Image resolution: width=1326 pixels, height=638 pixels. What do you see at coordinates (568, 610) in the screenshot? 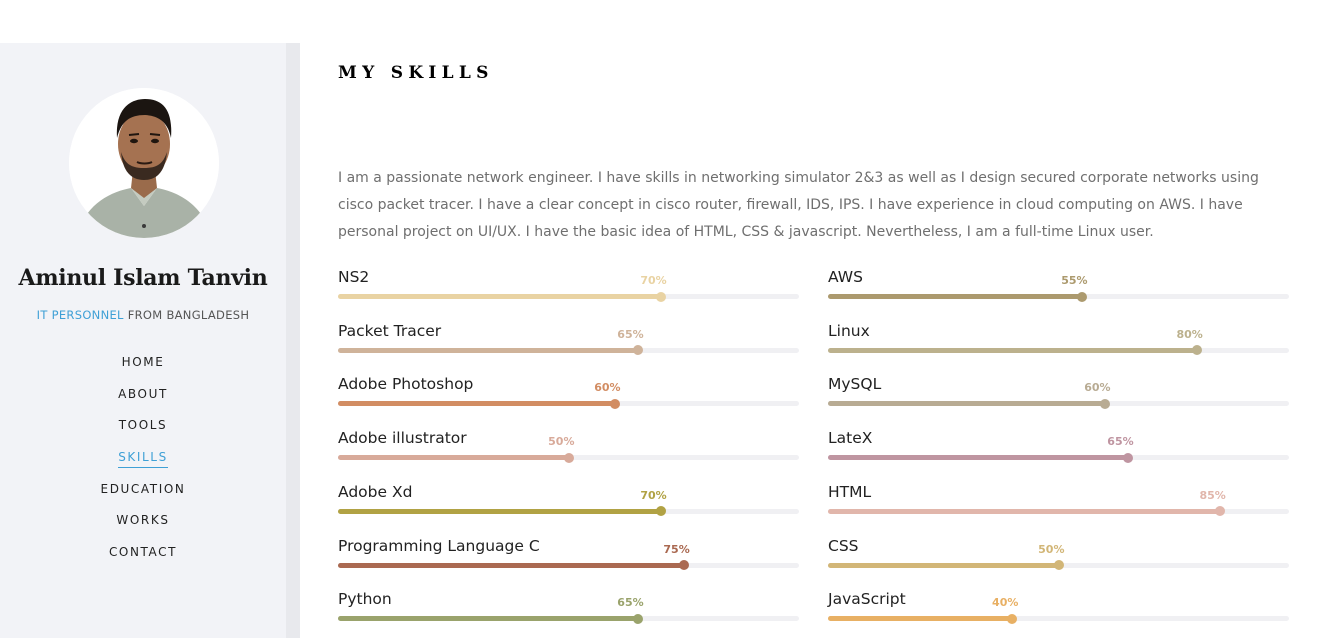
I see `skill-python: Python 65%` at bounding box center [568, 610].